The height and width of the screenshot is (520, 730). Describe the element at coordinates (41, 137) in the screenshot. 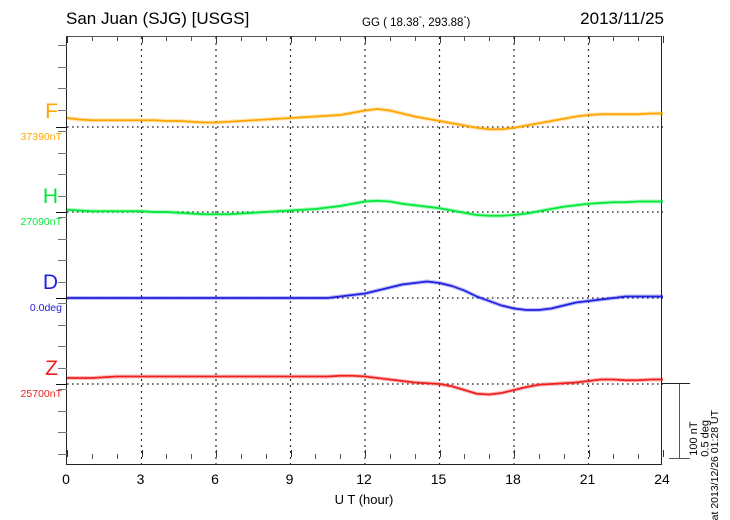

I see `component-value-f: 37390nT` at that location.